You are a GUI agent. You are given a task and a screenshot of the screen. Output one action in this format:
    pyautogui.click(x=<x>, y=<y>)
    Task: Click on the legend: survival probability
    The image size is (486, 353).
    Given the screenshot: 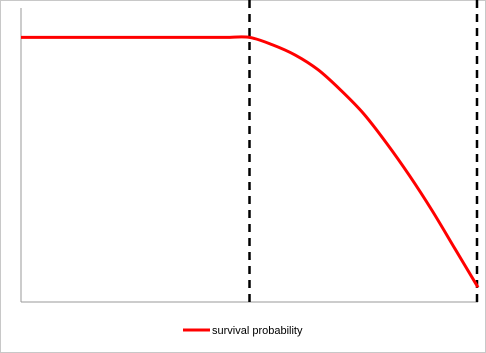 What is the action you would take?
    pyautogui.click(x=243, y=331)
    